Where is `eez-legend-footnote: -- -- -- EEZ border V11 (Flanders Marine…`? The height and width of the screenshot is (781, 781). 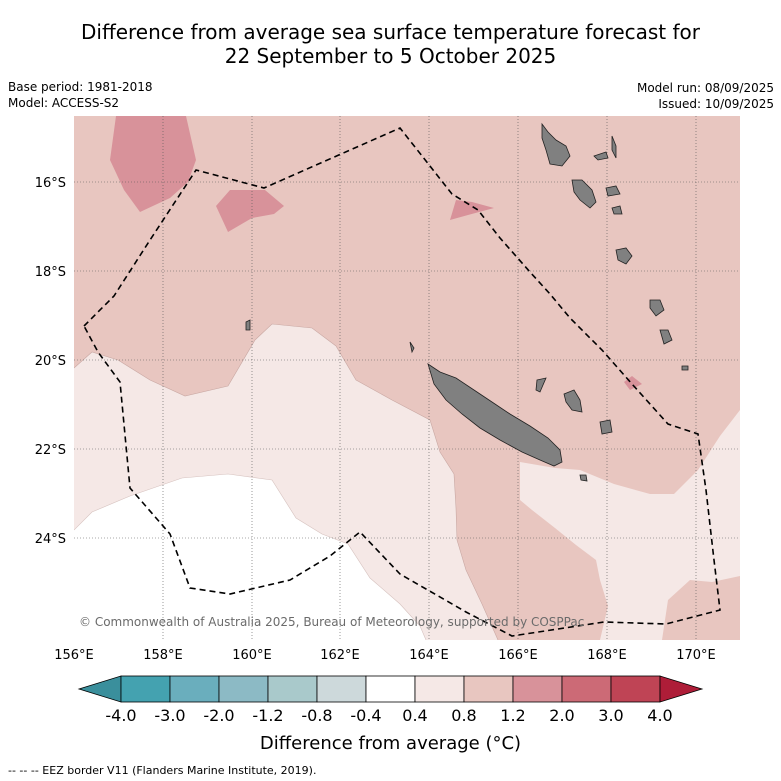 eez-legend-footnote: -- -- -- EEZ border V11 (Flanders Marine… is located at coordinates (162, 770).